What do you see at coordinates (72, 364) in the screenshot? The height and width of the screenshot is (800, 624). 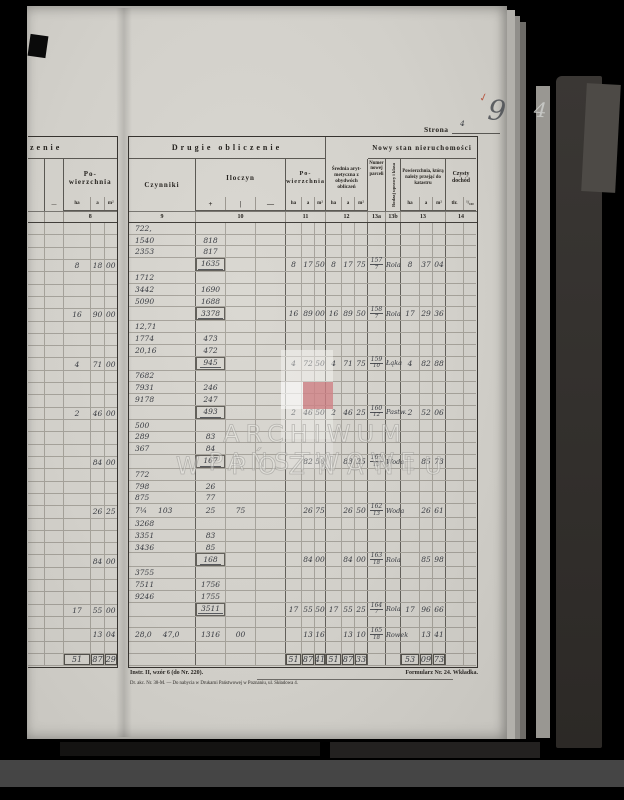 I see `left-table-row: 4 71 00` at bounding box center [72, 364].